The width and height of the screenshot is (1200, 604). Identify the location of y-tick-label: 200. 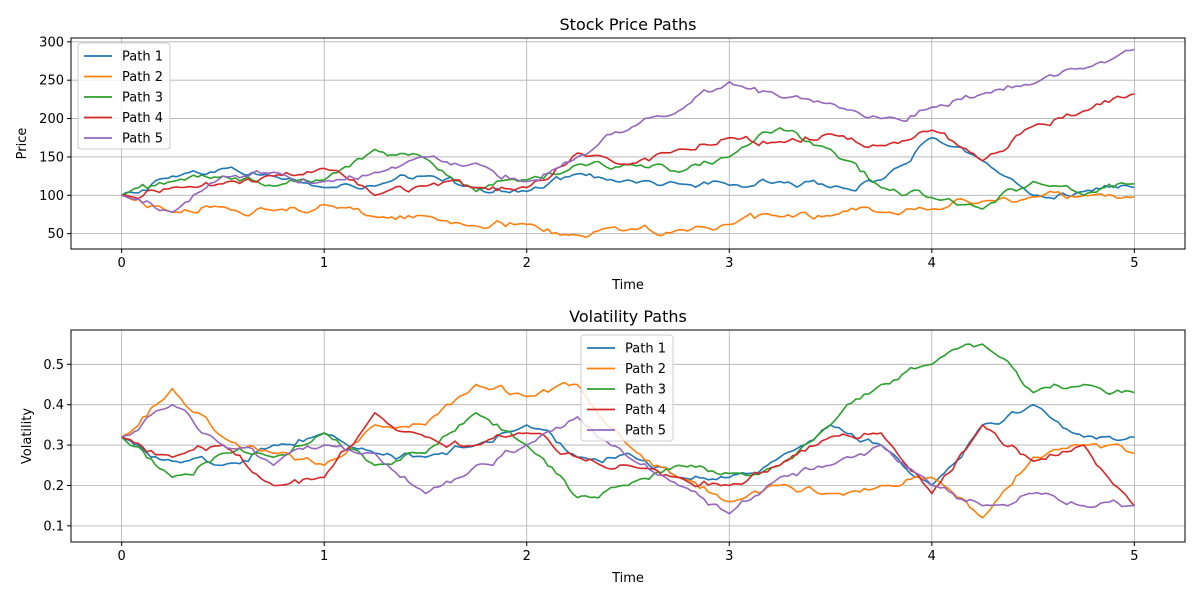
(51, 119).